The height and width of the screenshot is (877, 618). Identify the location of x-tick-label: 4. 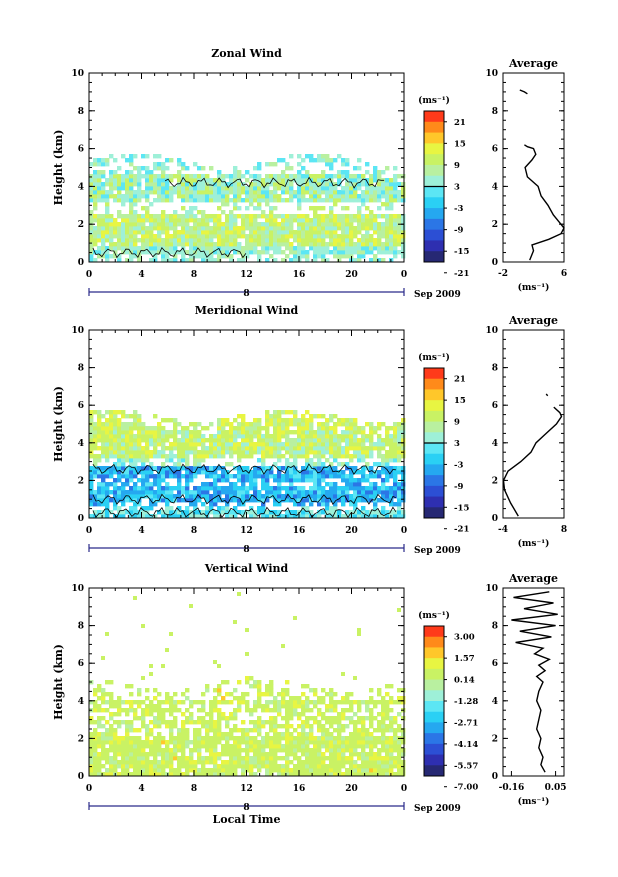
(141, 275).